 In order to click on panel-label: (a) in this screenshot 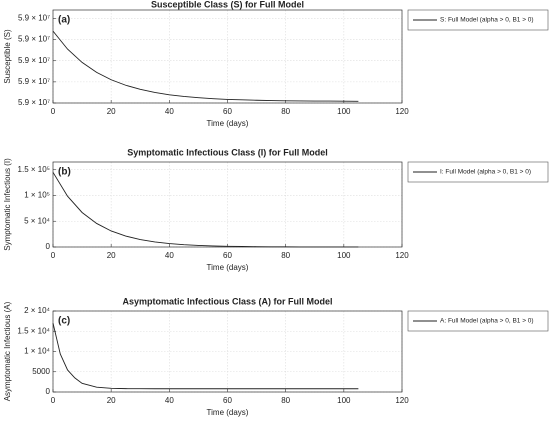, I will do `click(64, 20)`.